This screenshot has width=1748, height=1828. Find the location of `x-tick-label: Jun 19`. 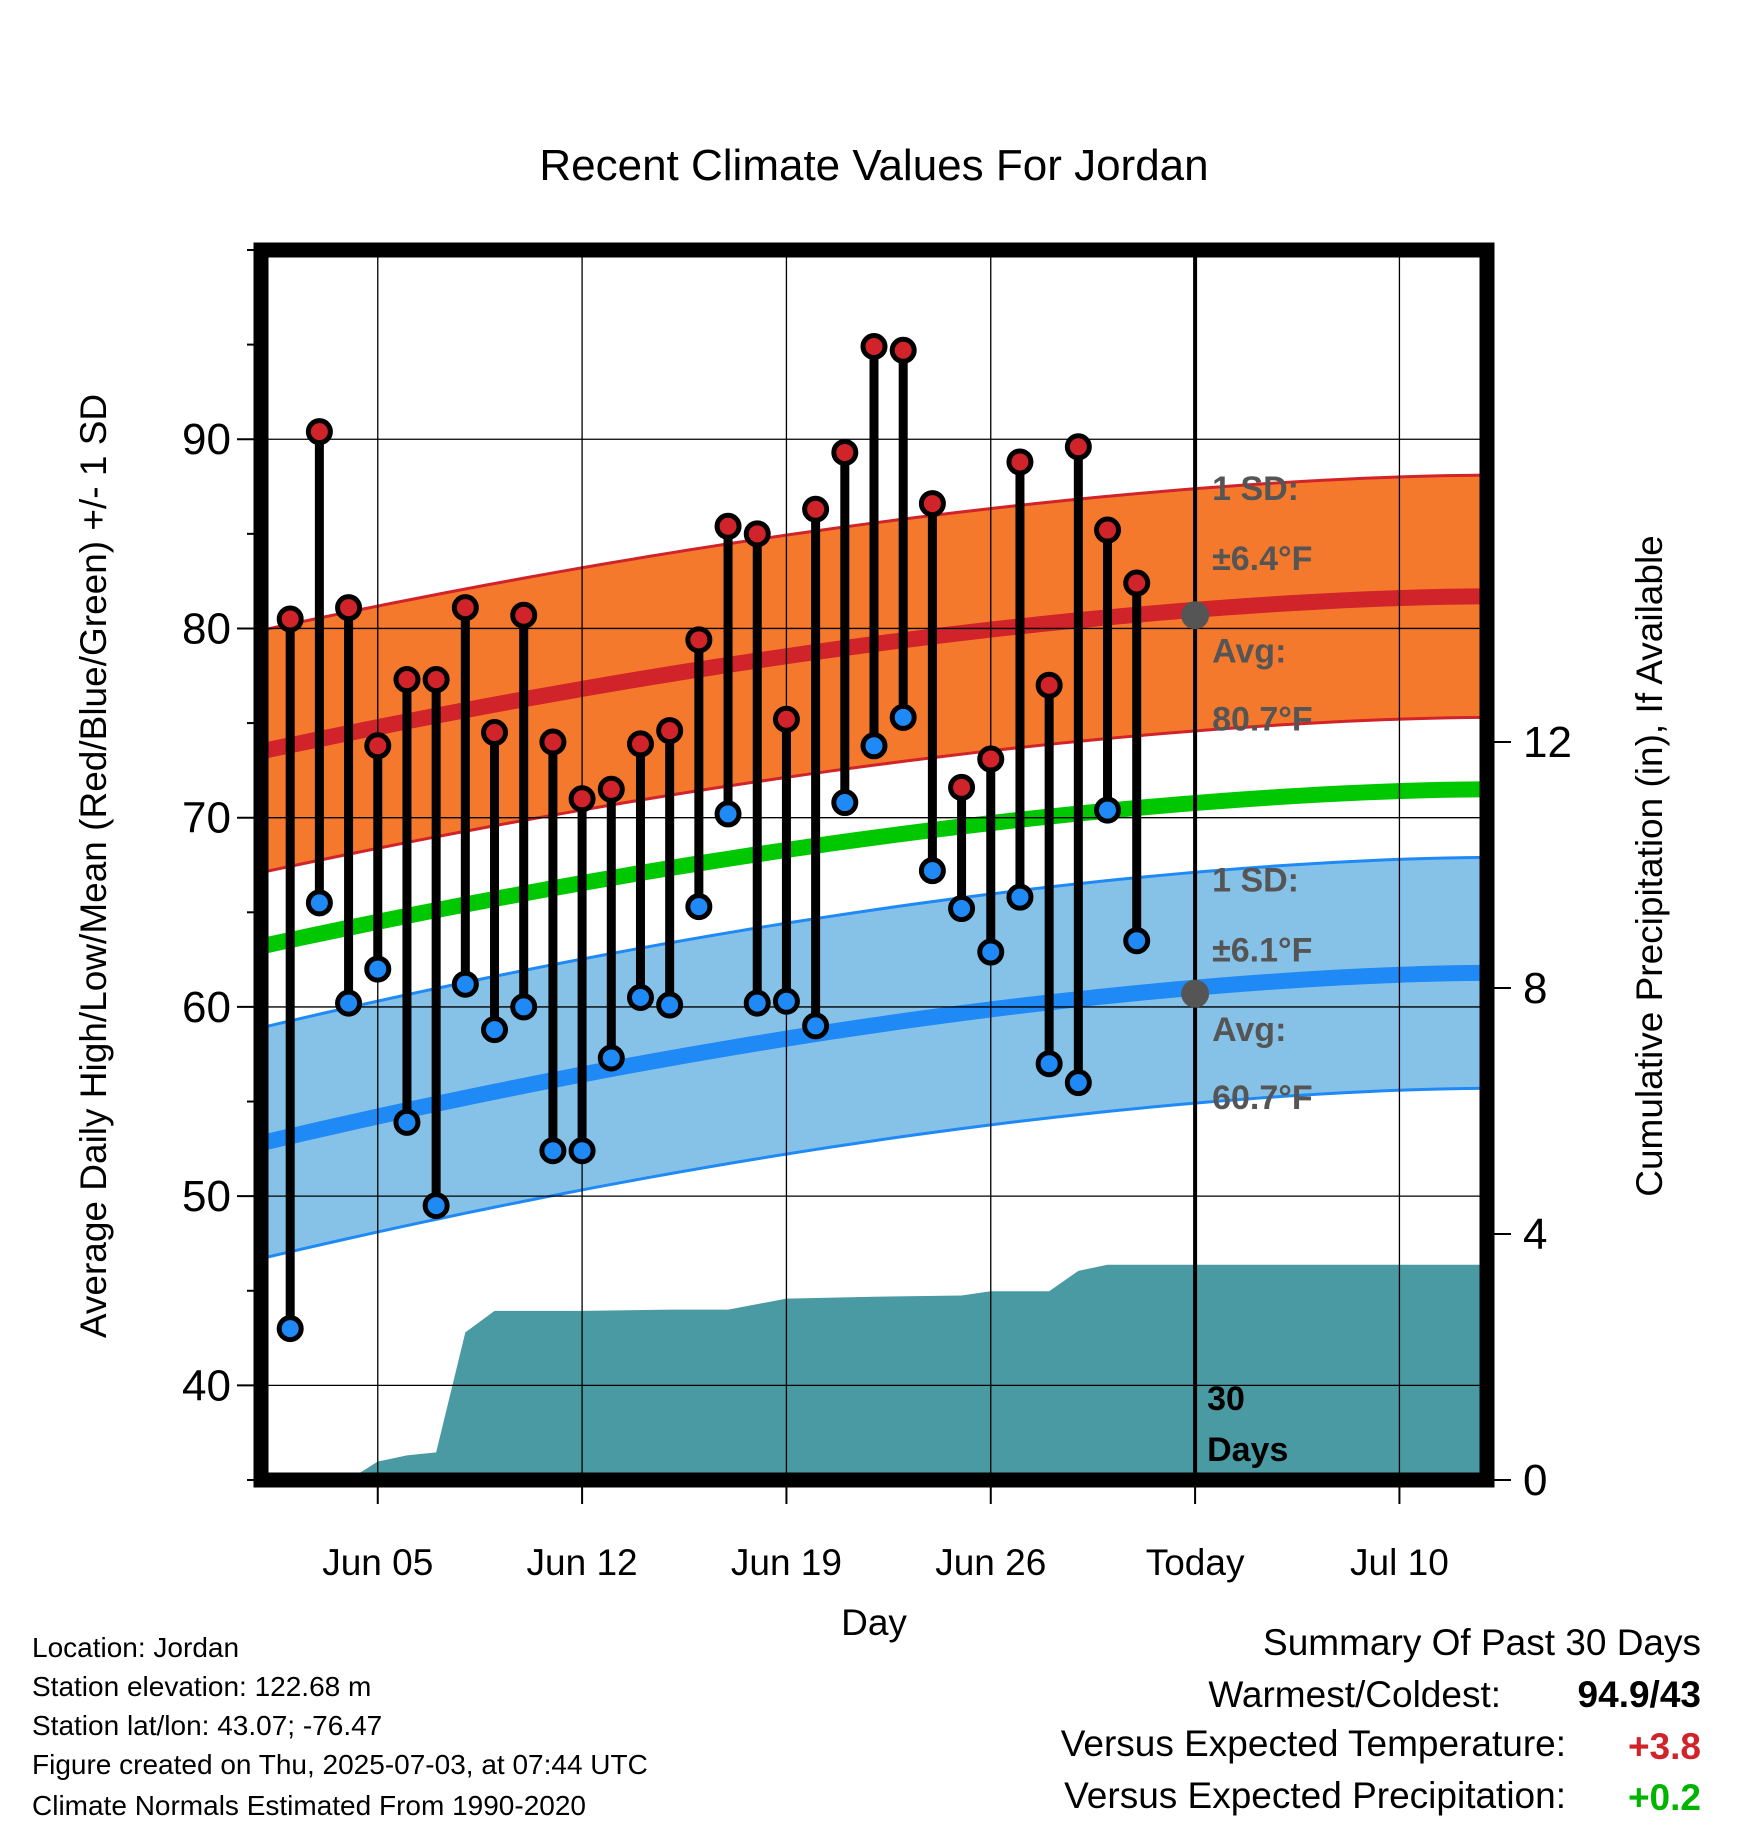

x-tick-label: Jun 19 is located at coordinates (786, 1562).